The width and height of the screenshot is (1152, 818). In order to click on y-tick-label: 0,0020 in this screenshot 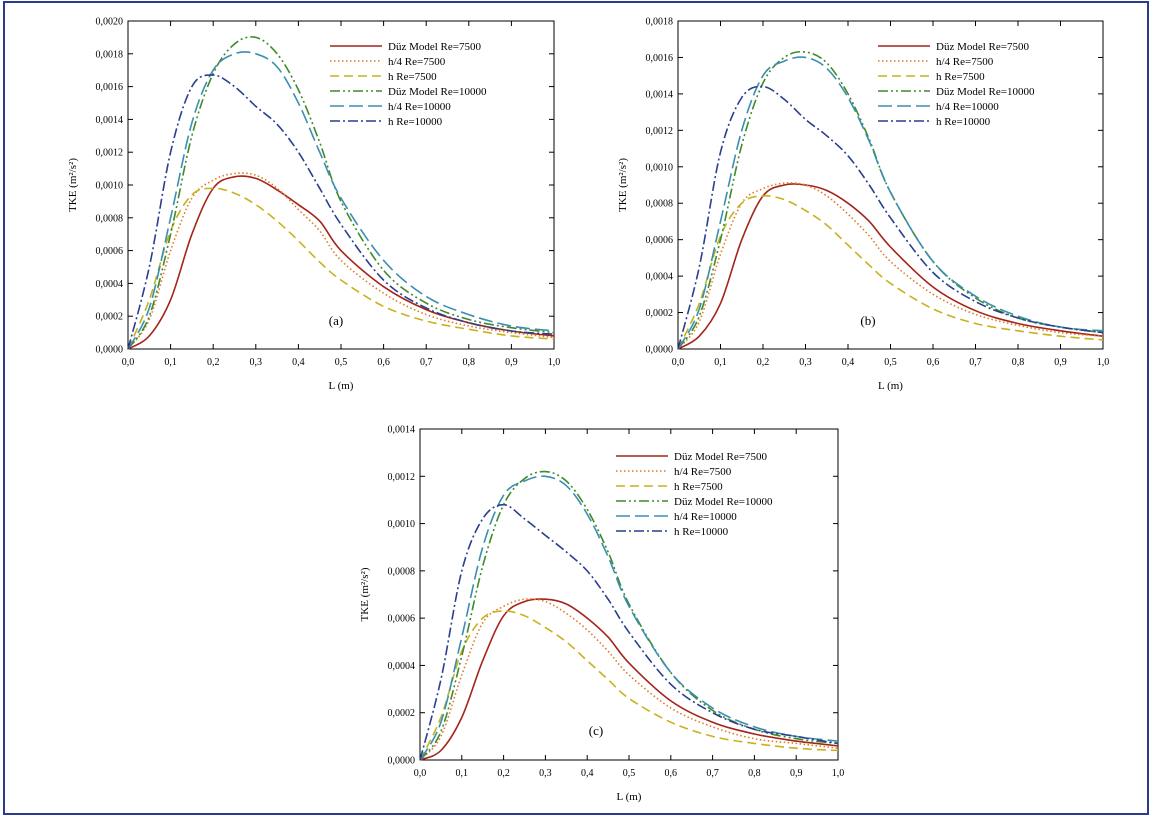, I will do `click(110, 22)`.